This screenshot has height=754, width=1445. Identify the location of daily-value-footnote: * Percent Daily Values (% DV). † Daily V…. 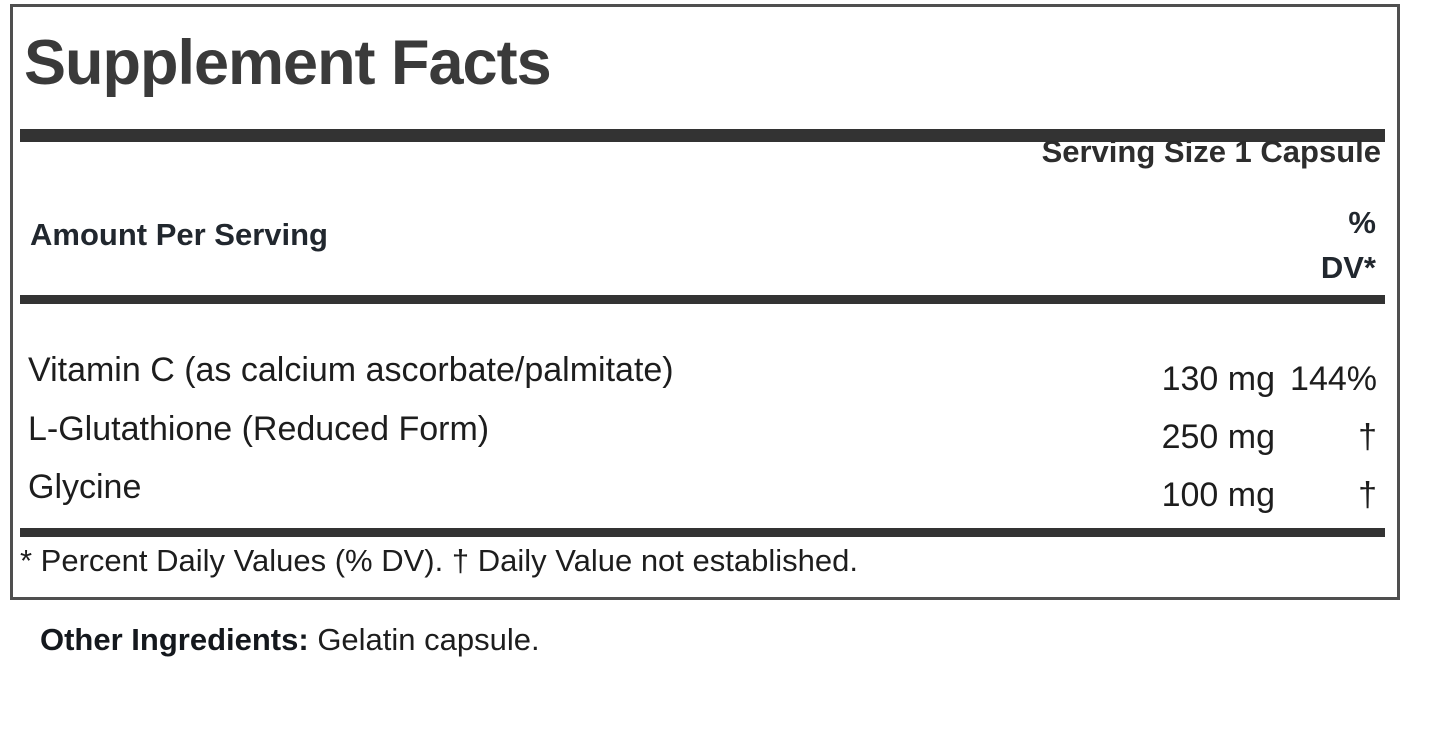
(439, 560).